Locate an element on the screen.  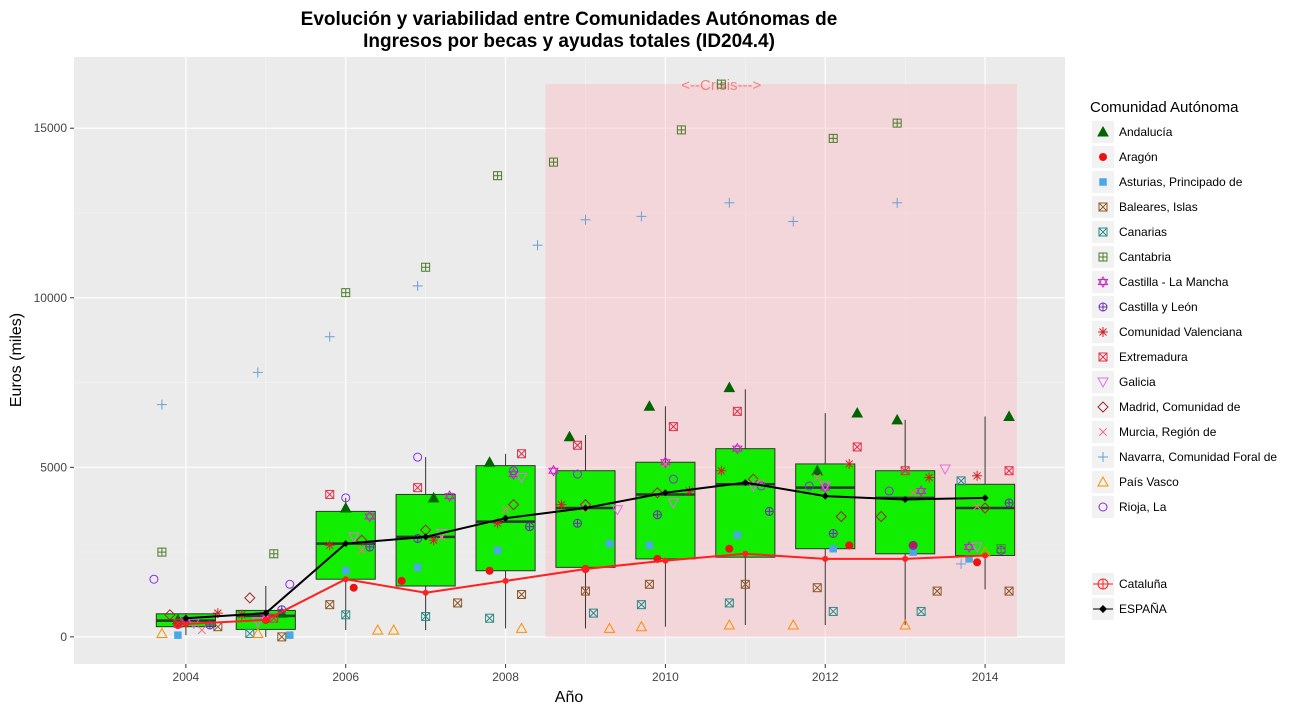
legend-label: País Vasco is located at coordinates (1149, 482).